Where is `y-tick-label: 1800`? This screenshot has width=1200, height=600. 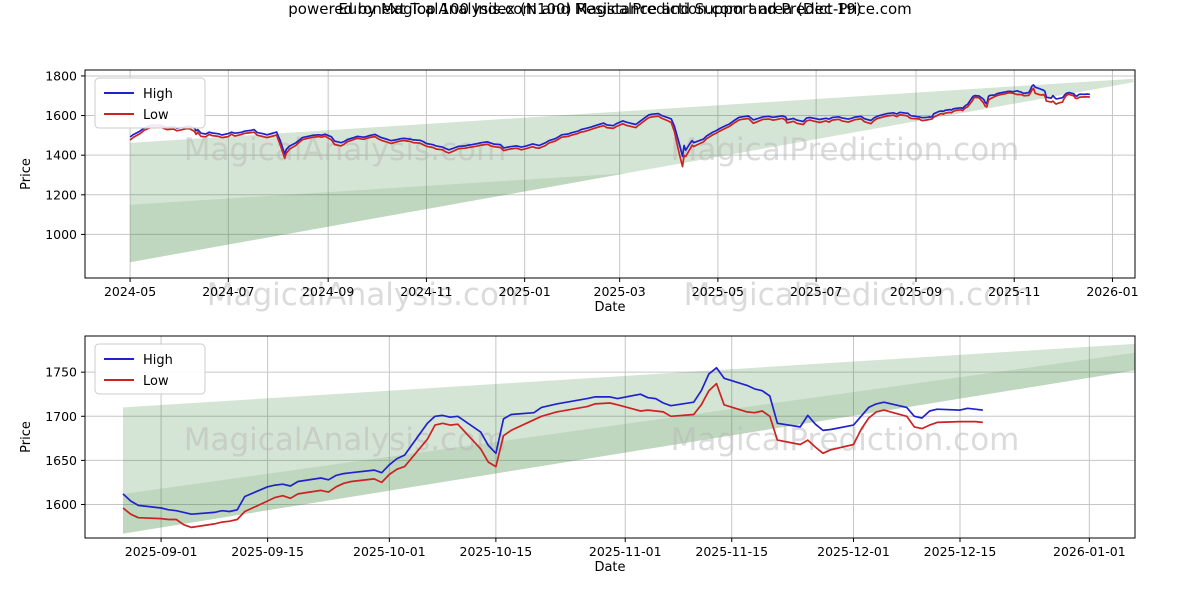 y-tick-label: 1800 is located at coordinates (61, 75).